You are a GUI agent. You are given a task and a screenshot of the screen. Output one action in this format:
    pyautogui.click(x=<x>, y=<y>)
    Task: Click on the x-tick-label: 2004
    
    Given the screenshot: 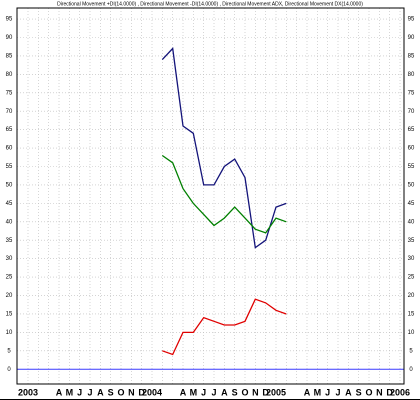 What is the action you would take?
    pyautogui.click(x=152, y=392)
    